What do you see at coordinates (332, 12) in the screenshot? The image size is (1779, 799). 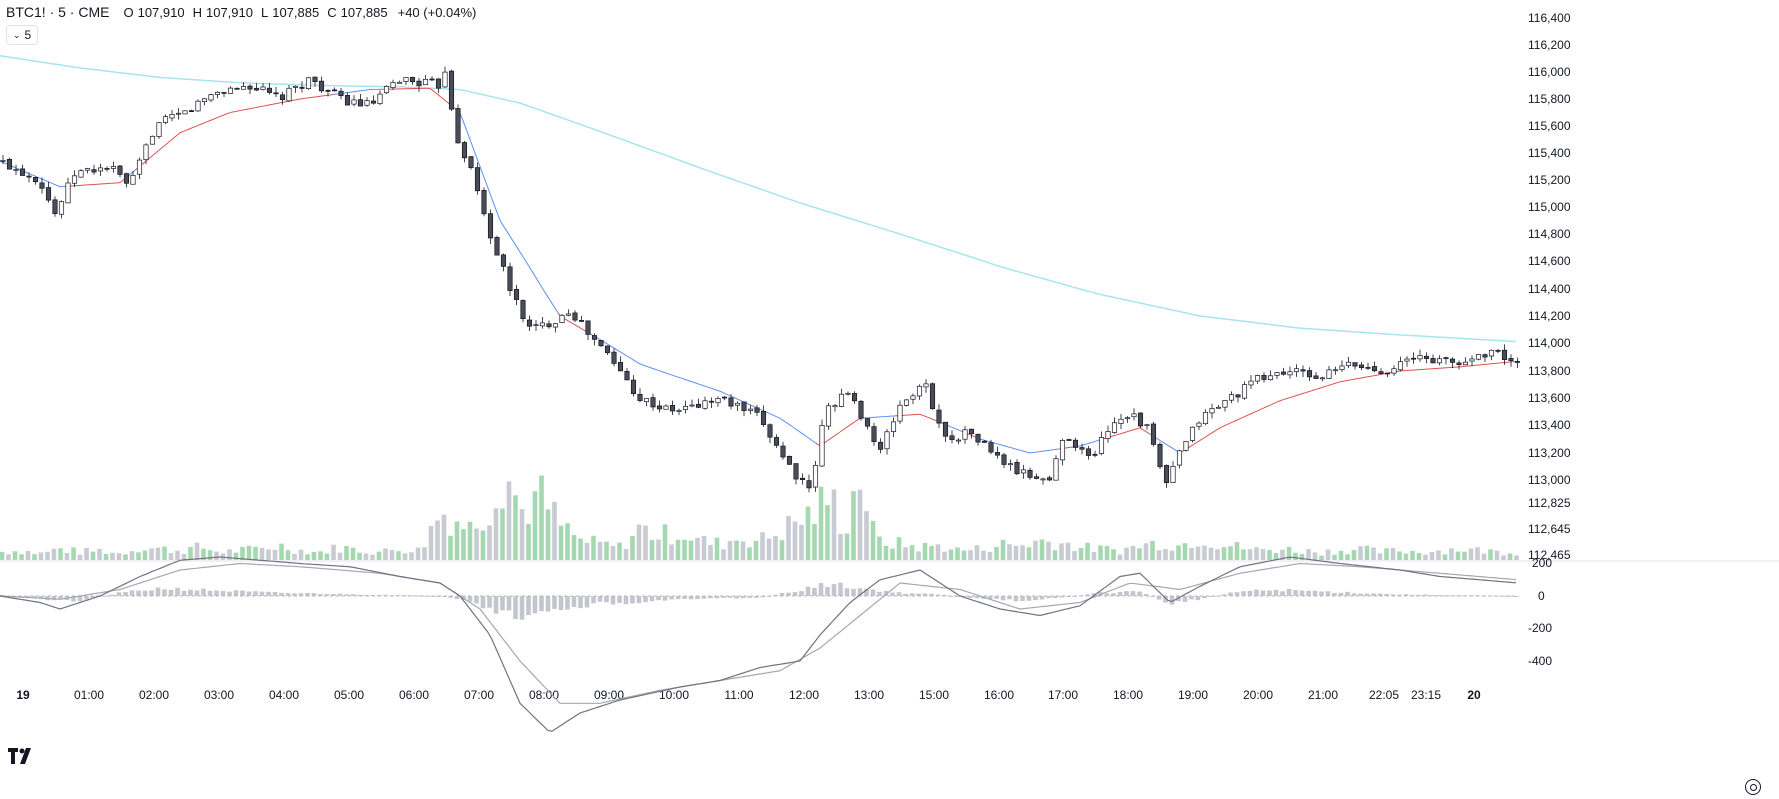 I see `close-label: C` at bounding box center [332, 12].